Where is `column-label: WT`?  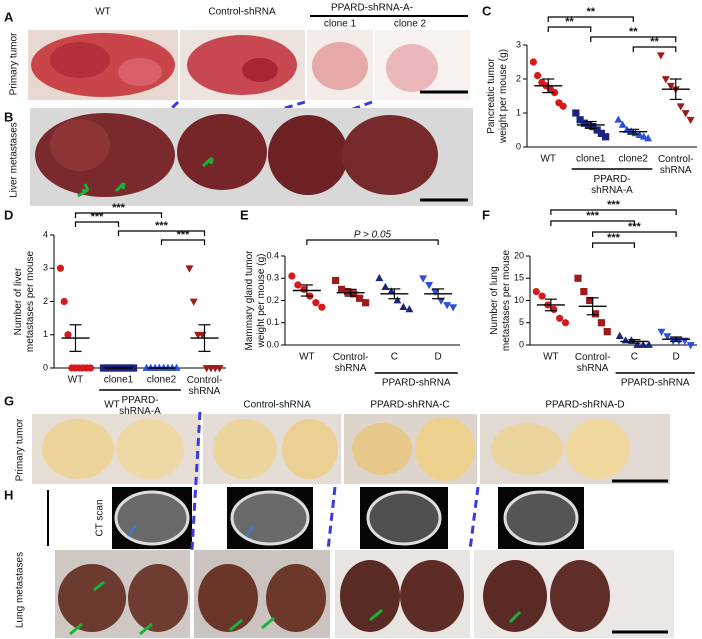
column-label: WT is located at coordinates (112, 405).